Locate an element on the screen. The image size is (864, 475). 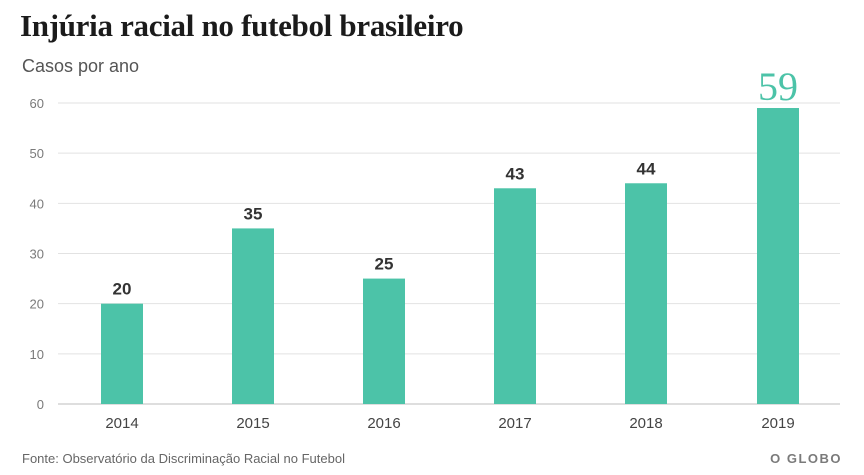
y-tick-label: 20 is located at coordinates (37, 304).